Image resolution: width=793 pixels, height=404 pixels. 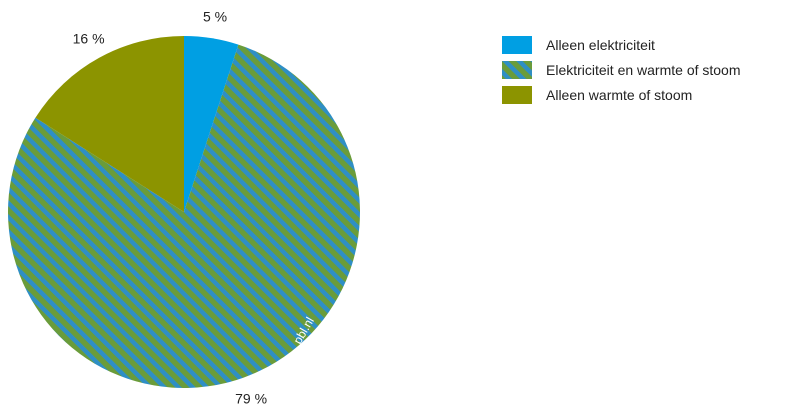 I want to click on slice-value-label: 79 %, so click(x=251, y=397).